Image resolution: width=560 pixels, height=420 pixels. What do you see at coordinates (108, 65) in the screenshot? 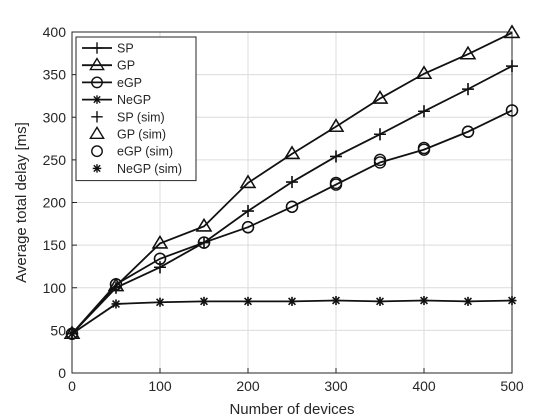
I see `legend-entry: GP` at bounding box center [108, 65].